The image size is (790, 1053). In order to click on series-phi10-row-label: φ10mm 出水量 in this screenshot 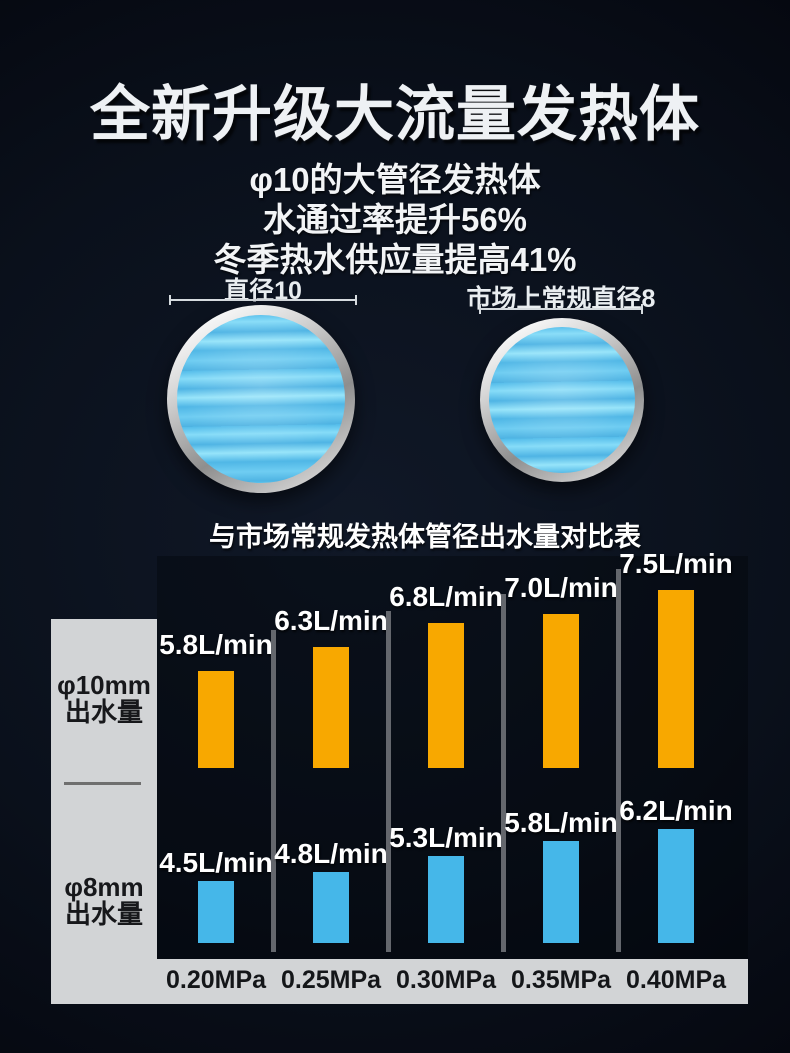, I will do `click(104, 699)`.